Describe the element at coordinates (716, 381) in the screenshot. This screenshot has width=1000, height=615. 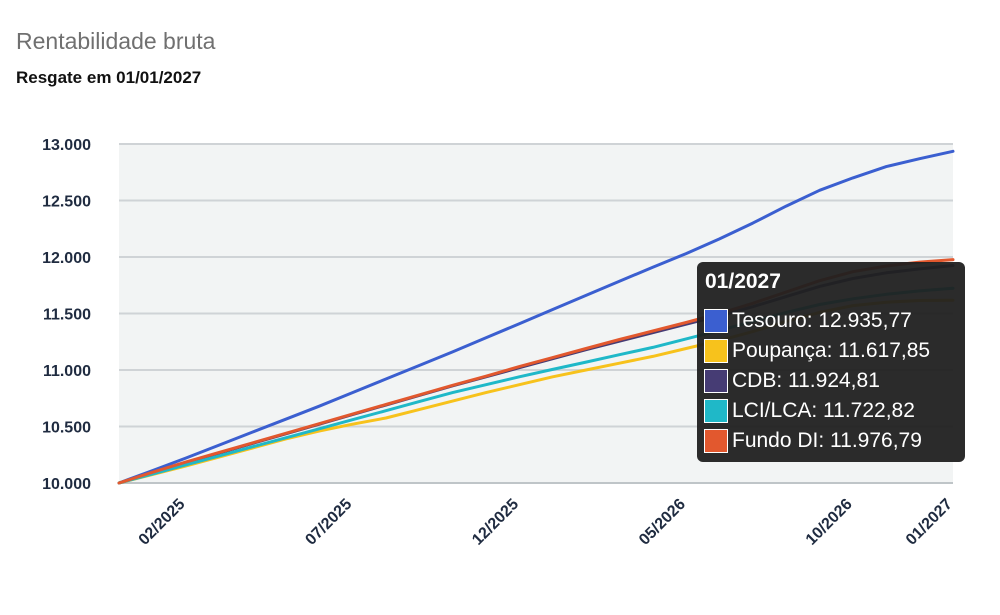
I see `cdb-swatch` at that location.